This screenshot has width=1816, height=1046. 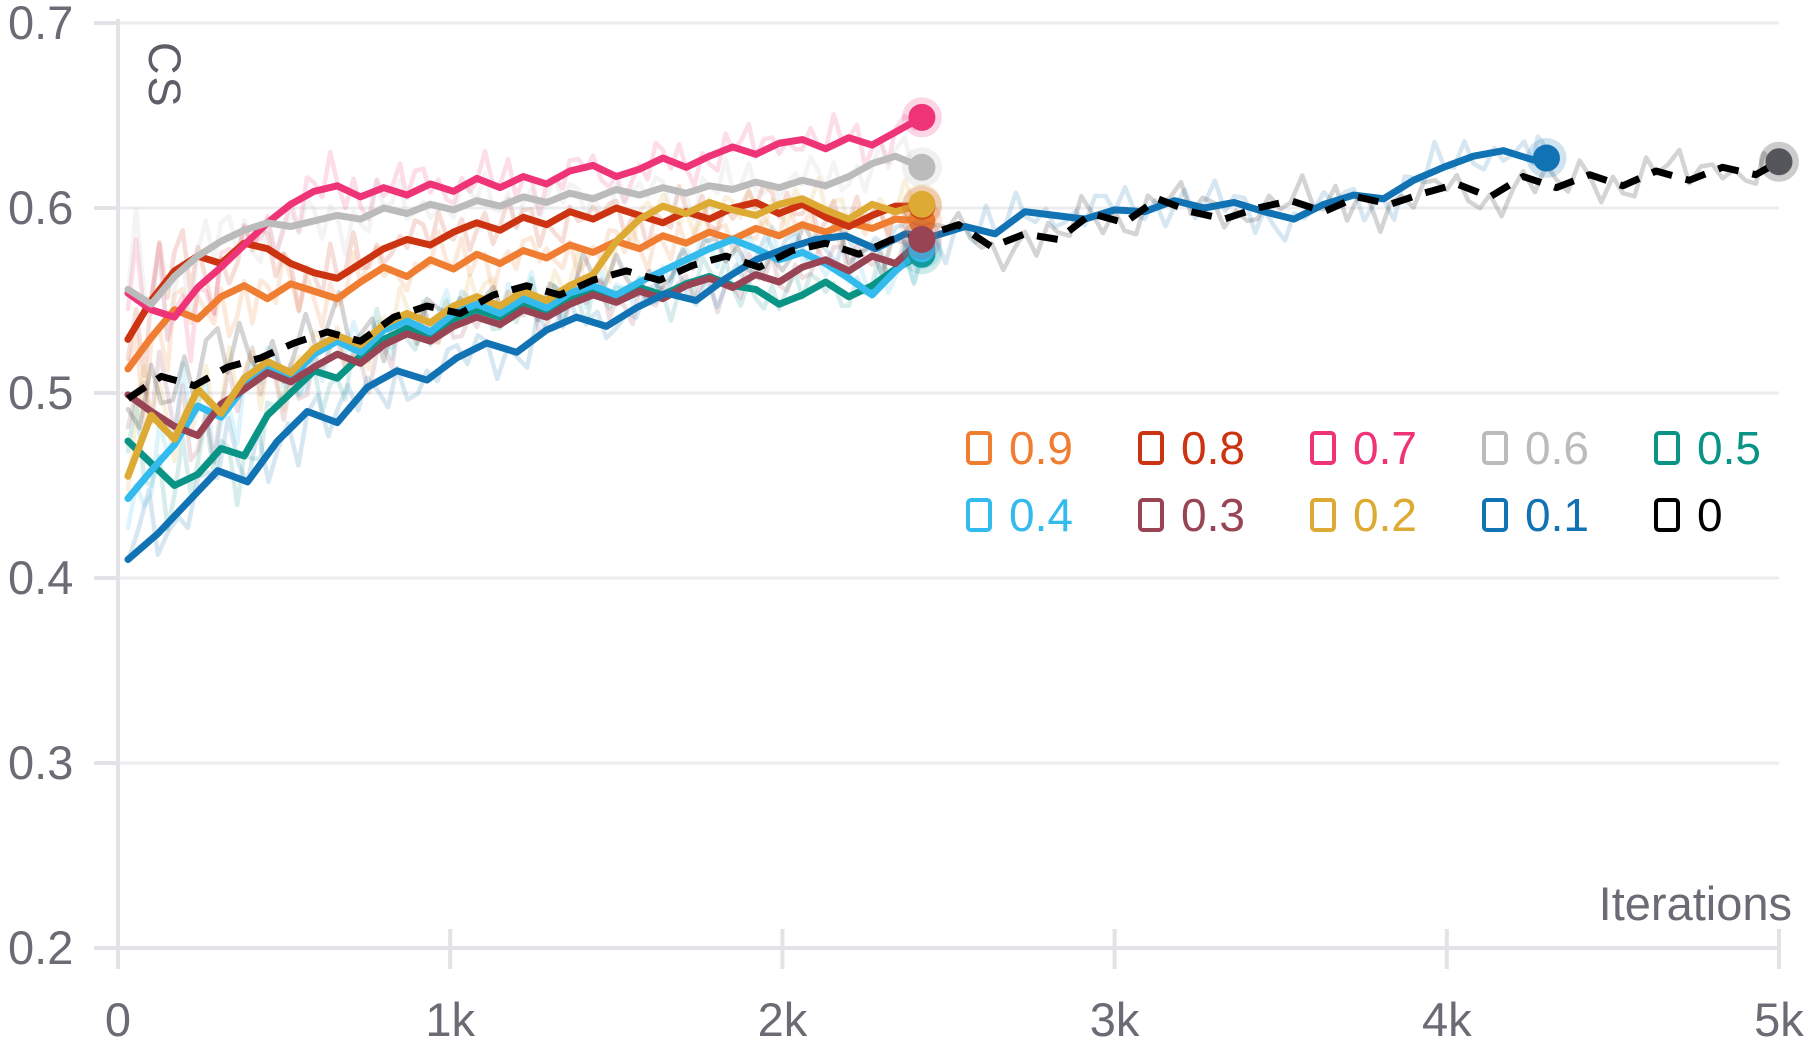 I want to click on legend-label: 0.2, so click(x=1385, y=515).